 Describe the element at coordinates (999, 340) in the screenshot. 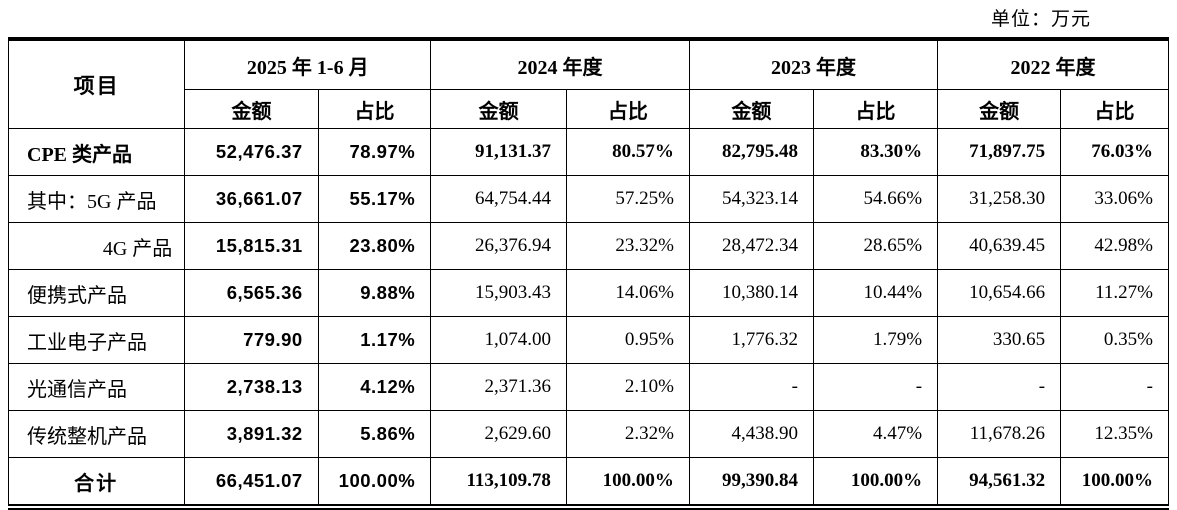

I see `table-cell: 330.65` at that location.